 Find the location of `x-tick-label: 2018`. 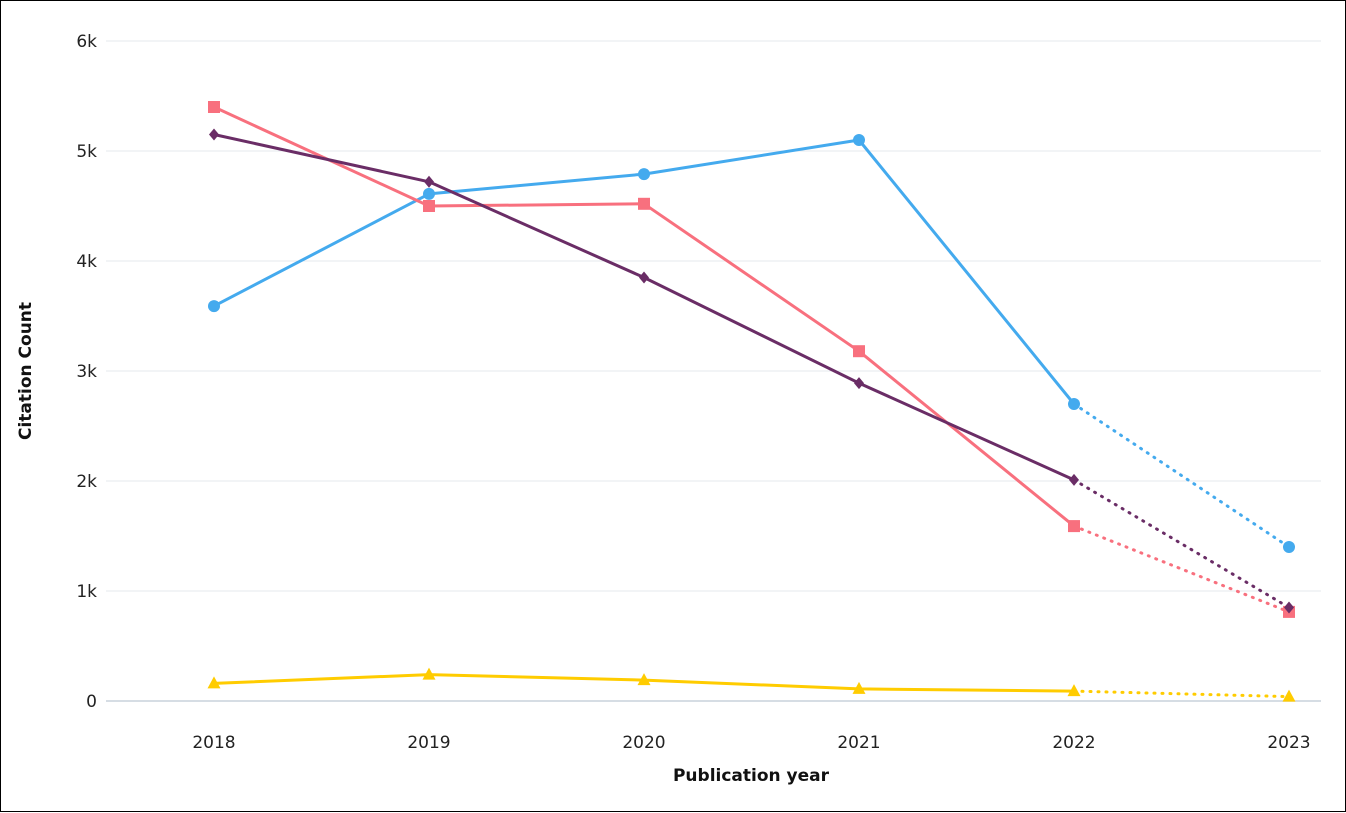

x-tick-label: 2018 is located at coordinates (213, 743).